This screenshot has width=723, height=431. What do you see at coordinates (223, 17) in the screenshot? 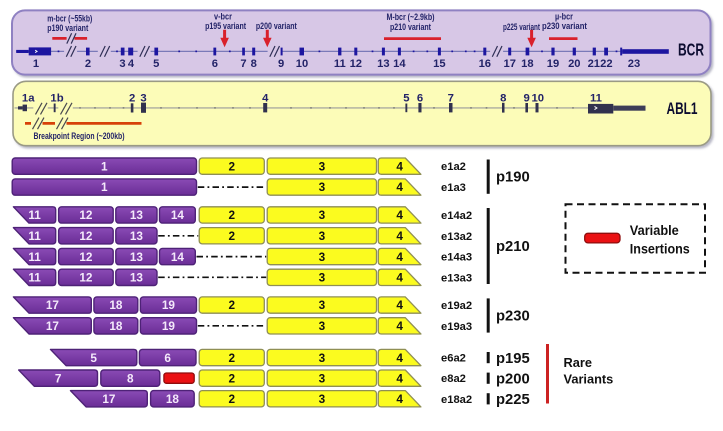
I see `svg-text: v-bcr` at bounding box center [223, 17].